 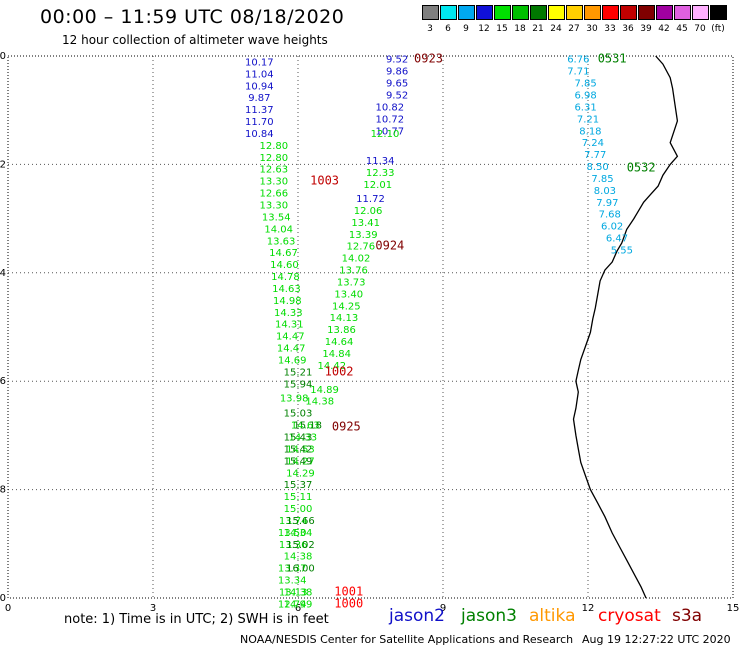 I want to click on legend-jason3: jason3, so click(x=489, y=616).